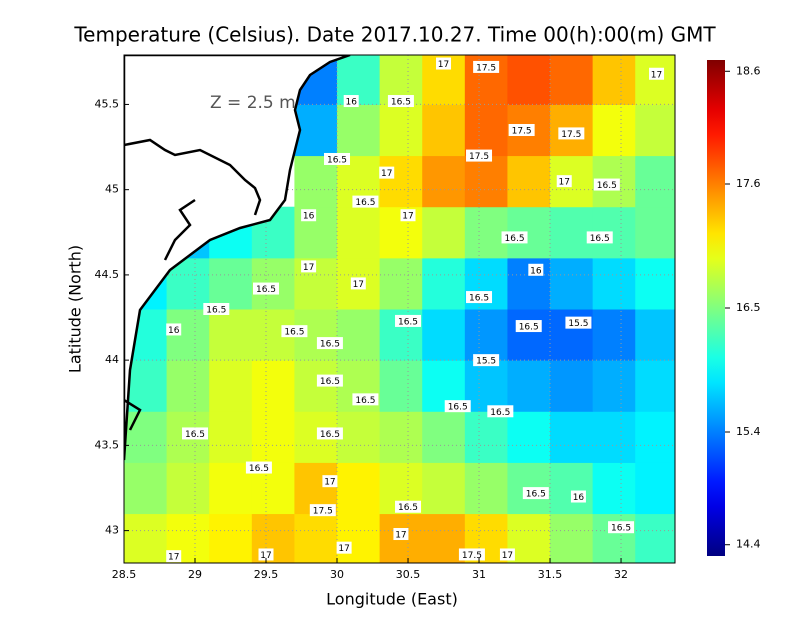 This screenshot has height=622, width=800. What do you see at coordinates (266, 574) in the screenshot?
I see `x-tick-label: 29.5` at bounding box center [266, 574].